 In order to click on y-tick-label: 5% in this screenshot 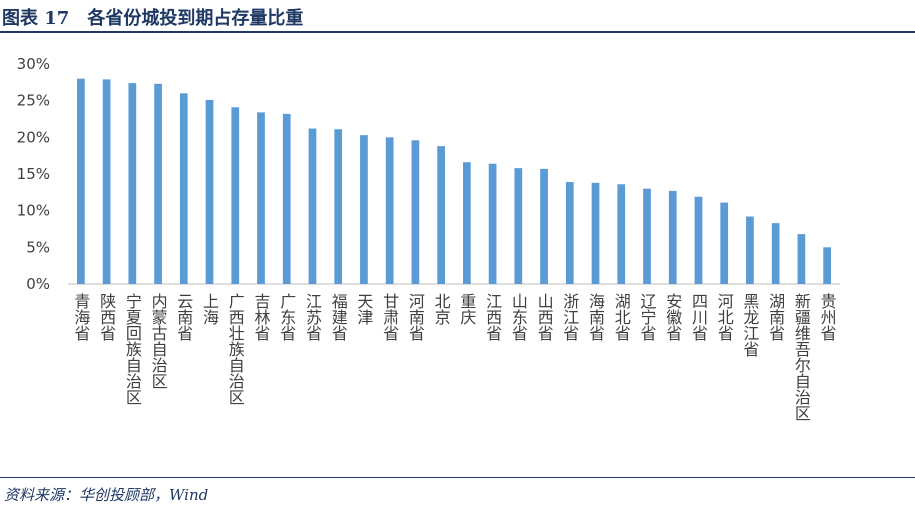, I will do `click(38, 247)`.